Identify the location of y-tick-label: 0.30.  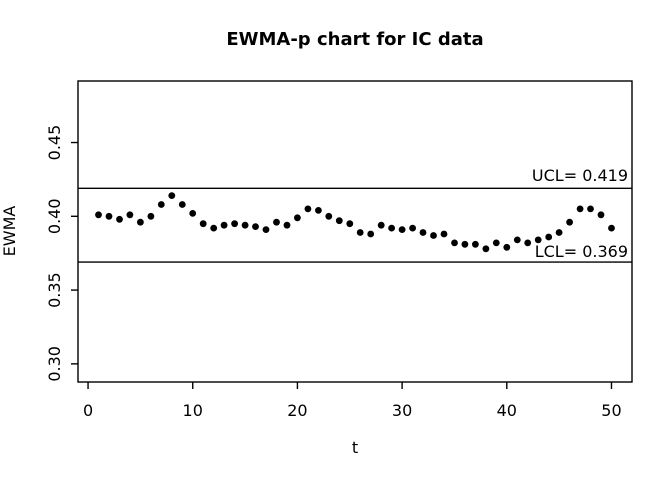
(54, 364).